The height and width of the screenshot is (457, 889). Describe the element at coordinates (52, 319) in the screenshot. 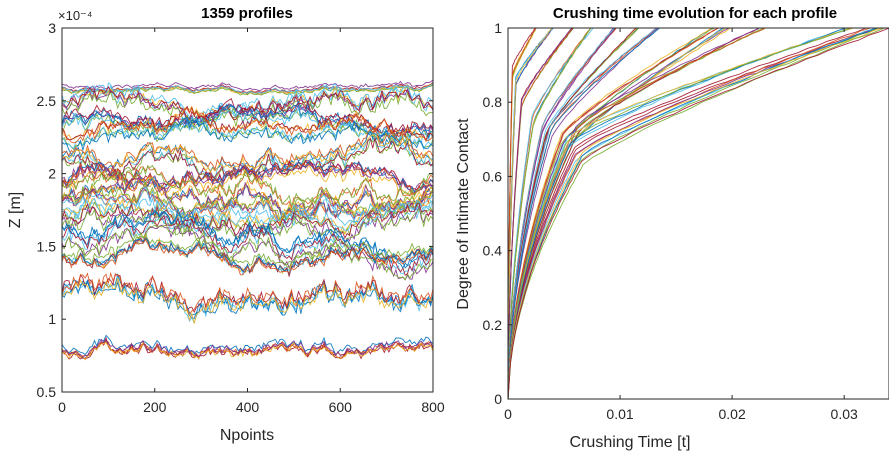

I see `profiles-y-tick-label: 1` at that location.